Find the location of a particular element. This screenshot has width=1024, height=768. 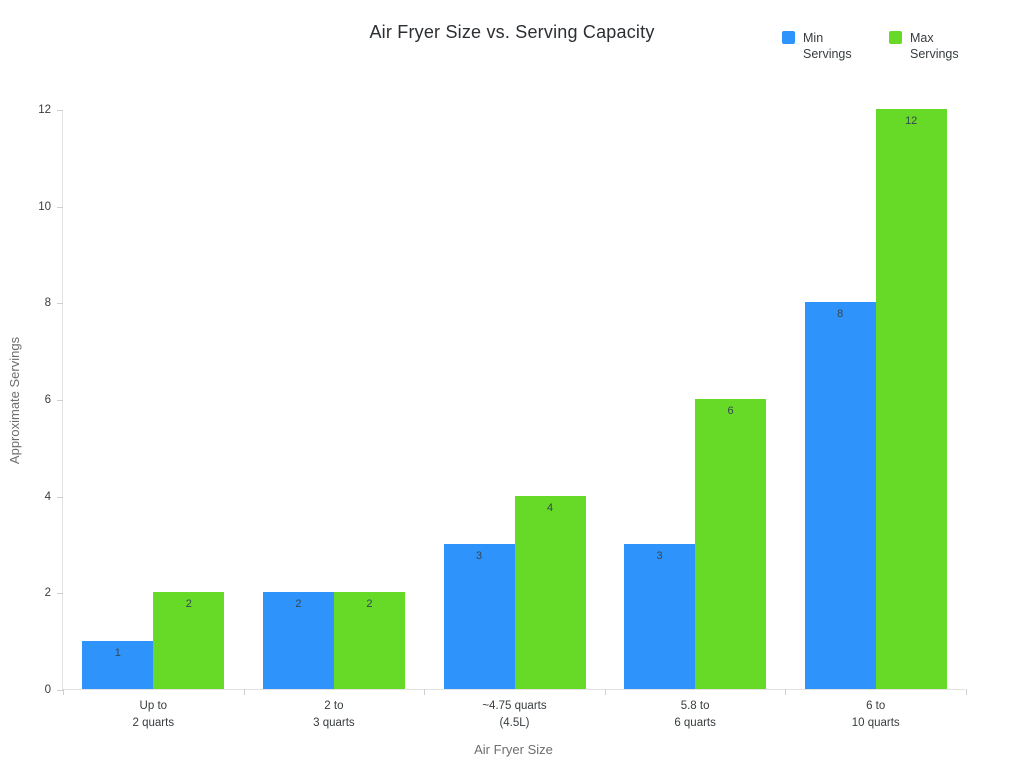

bar-value-label: 8 is located at coordinates (840, 314).